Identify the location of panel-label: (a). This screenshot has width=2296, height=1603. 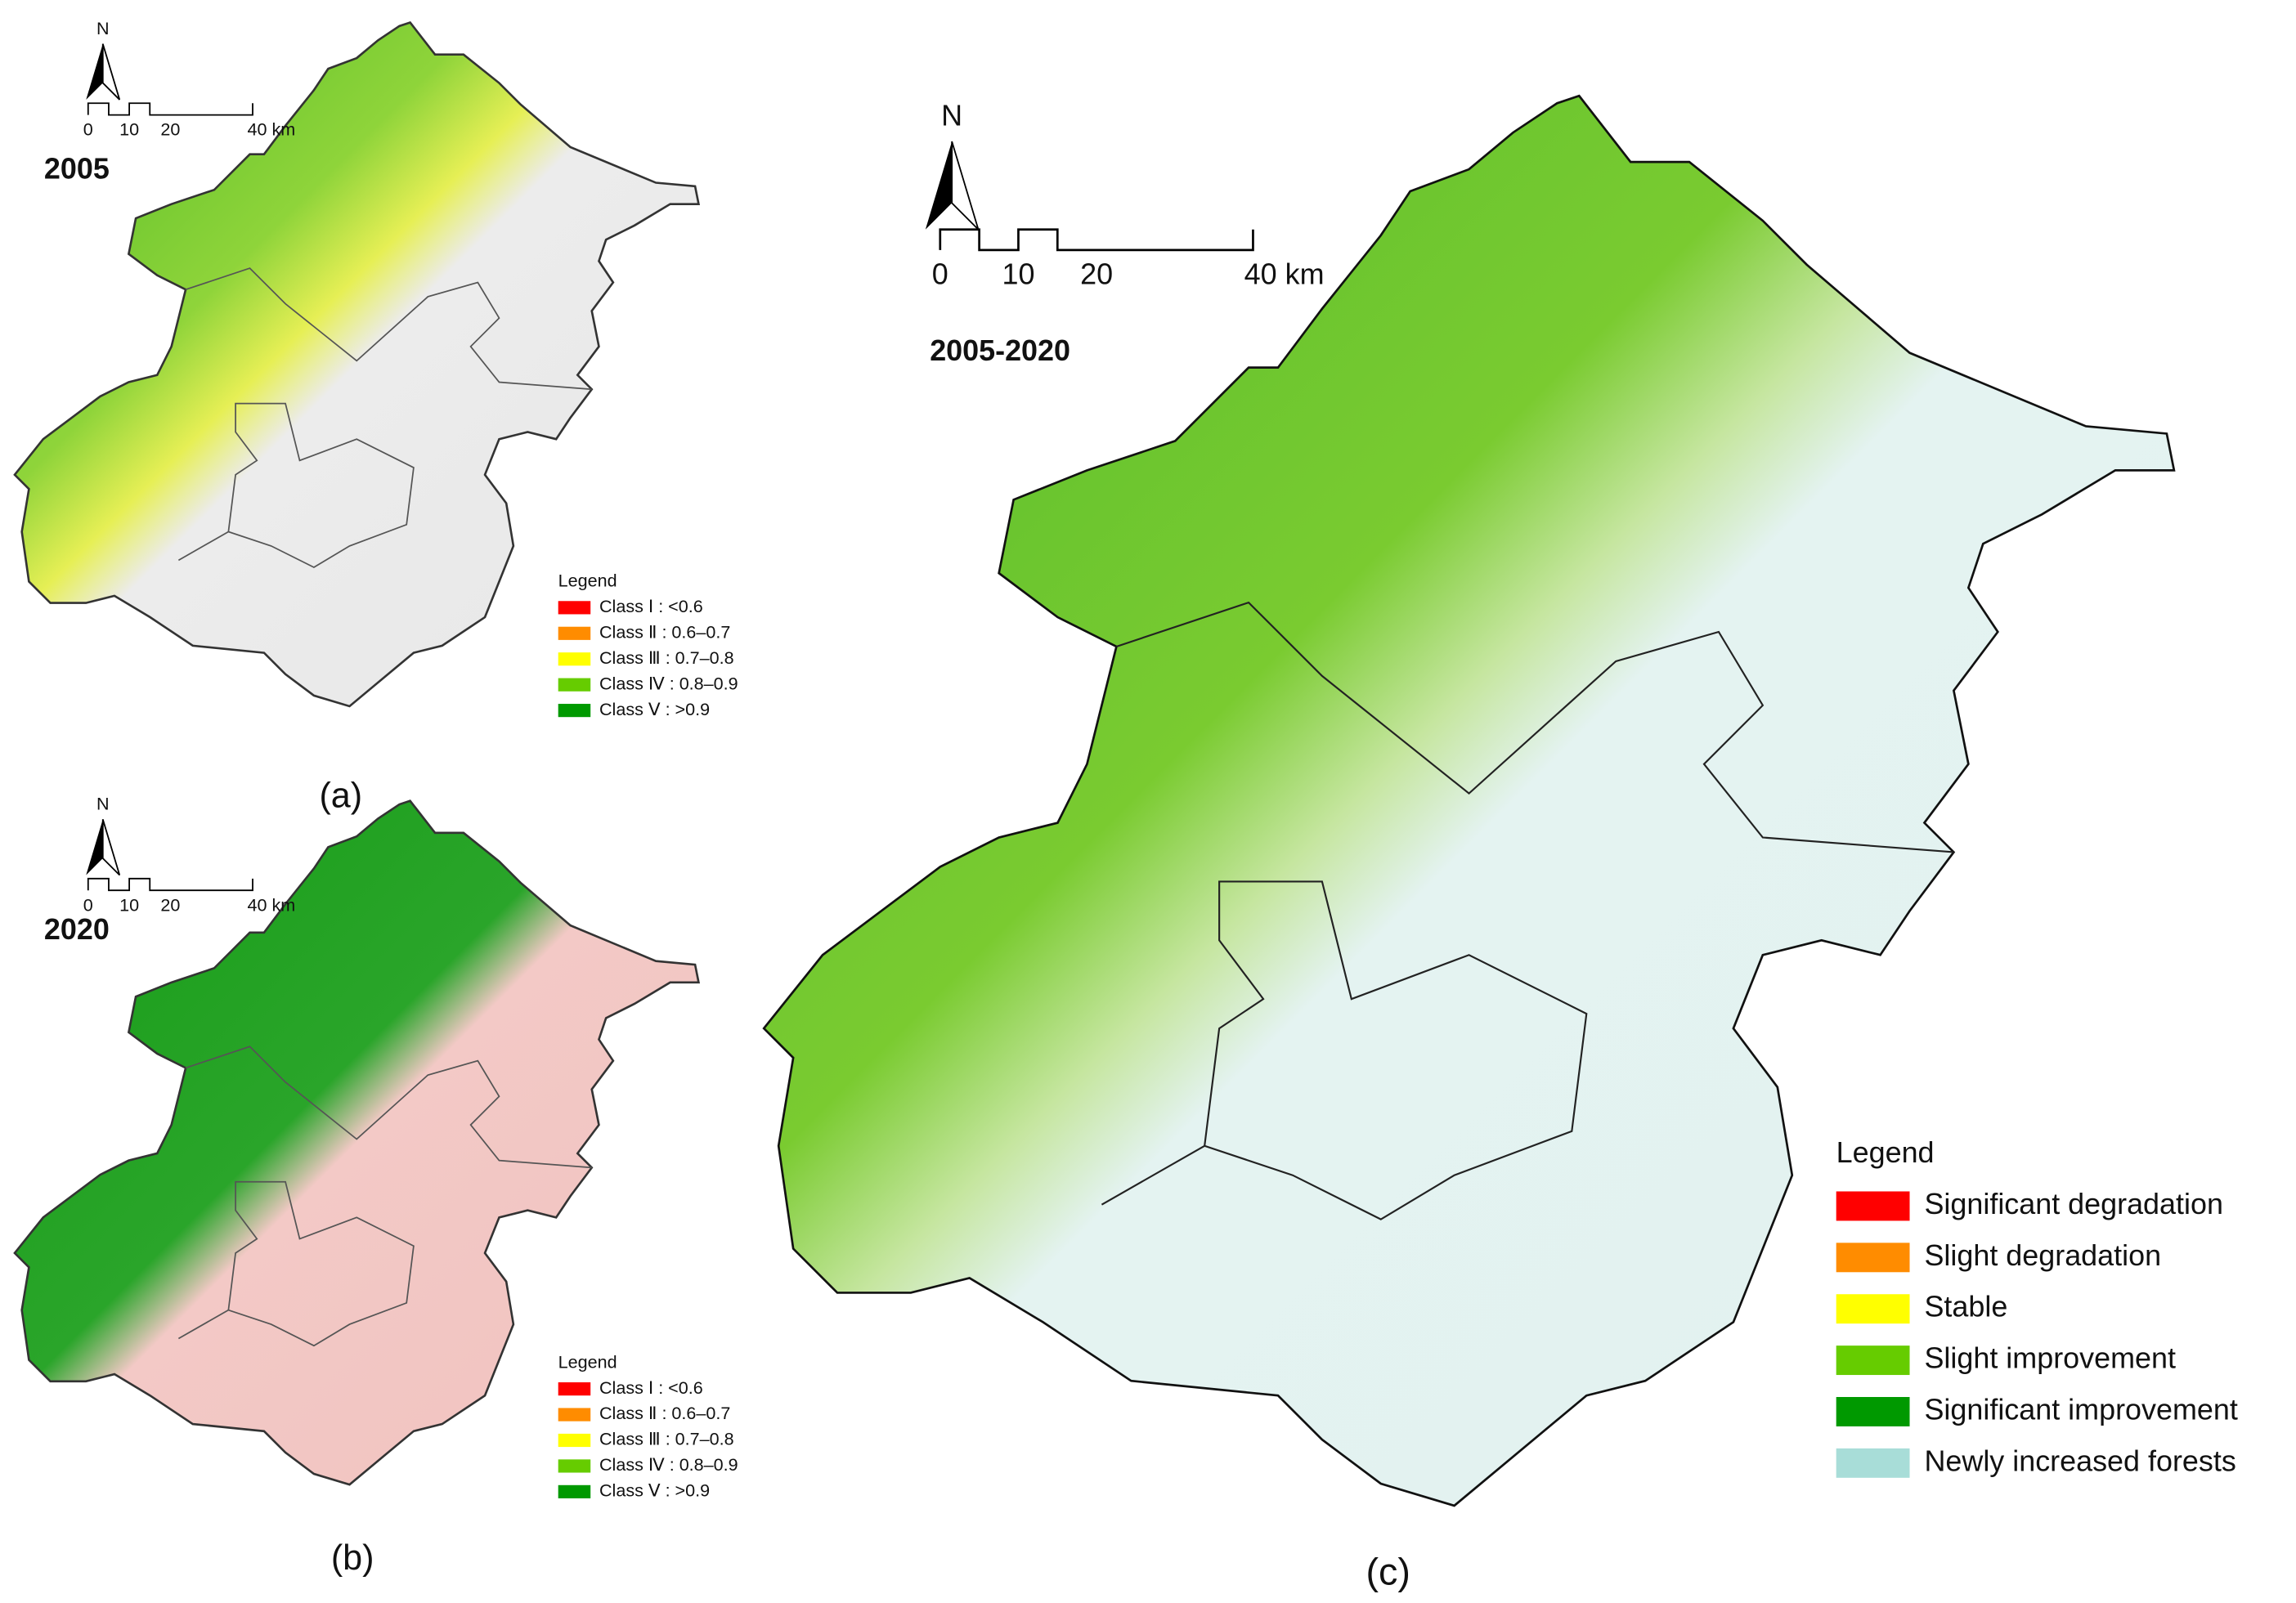
(340, 795).